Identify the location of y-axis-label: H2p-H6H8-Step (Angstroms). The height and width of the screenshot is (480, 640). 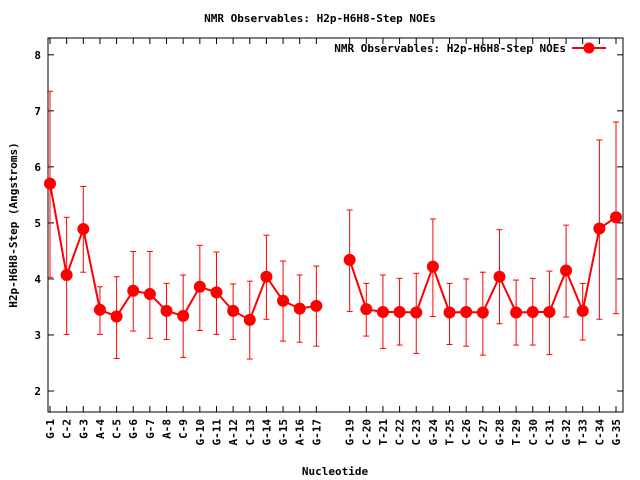
(13, 225).